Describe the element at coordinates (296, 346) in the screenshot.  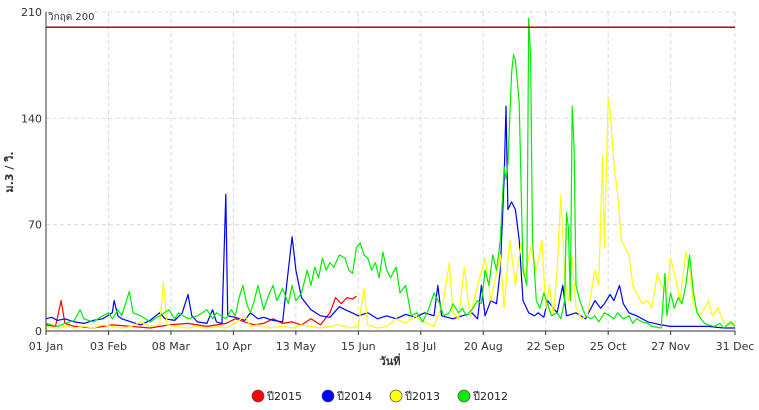
I see `x-tick-label: 13 May` at that location.